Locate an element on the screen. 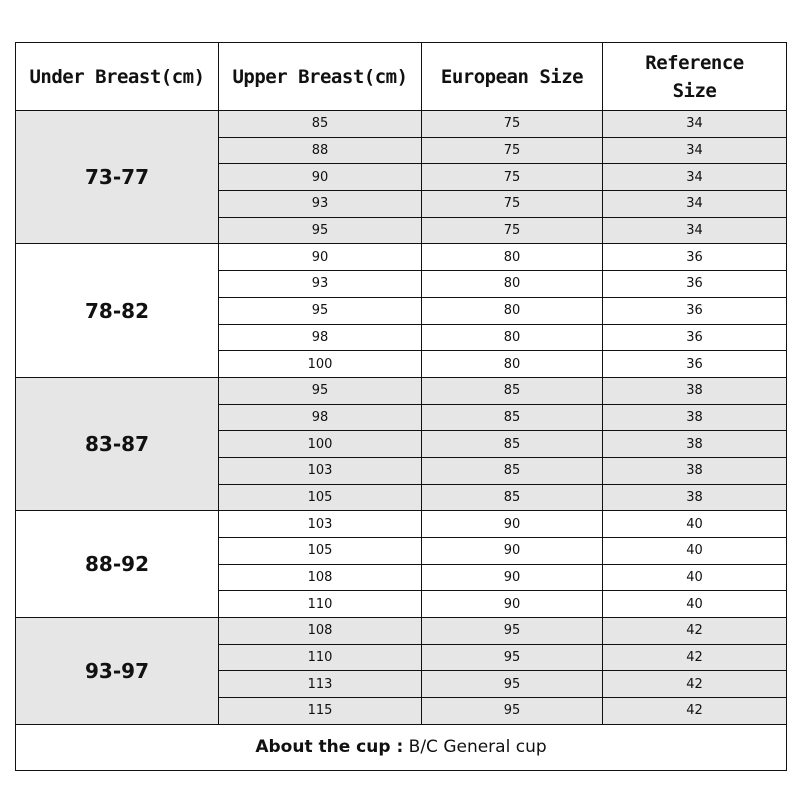 This screenshot has height=800, width=800. table-row: 100 80 36 is located at coordinates (401, 364).